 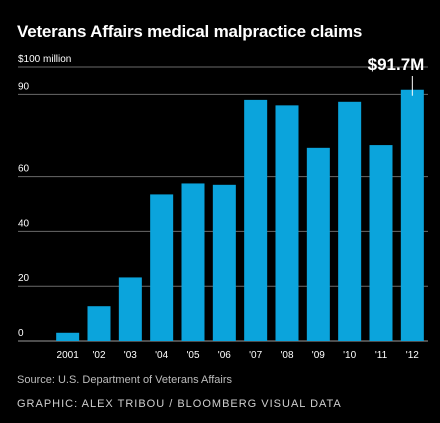 I want to click on annotation-label: $91.7M, so click(x=396, y=64).